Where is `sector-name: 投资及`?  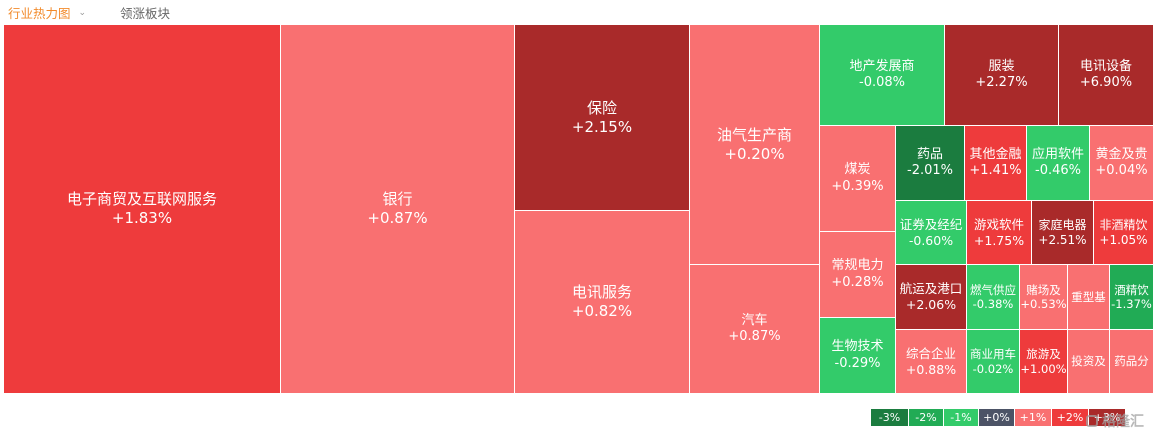 sector-name: 投资及 is located at coordinates (1088, 361).